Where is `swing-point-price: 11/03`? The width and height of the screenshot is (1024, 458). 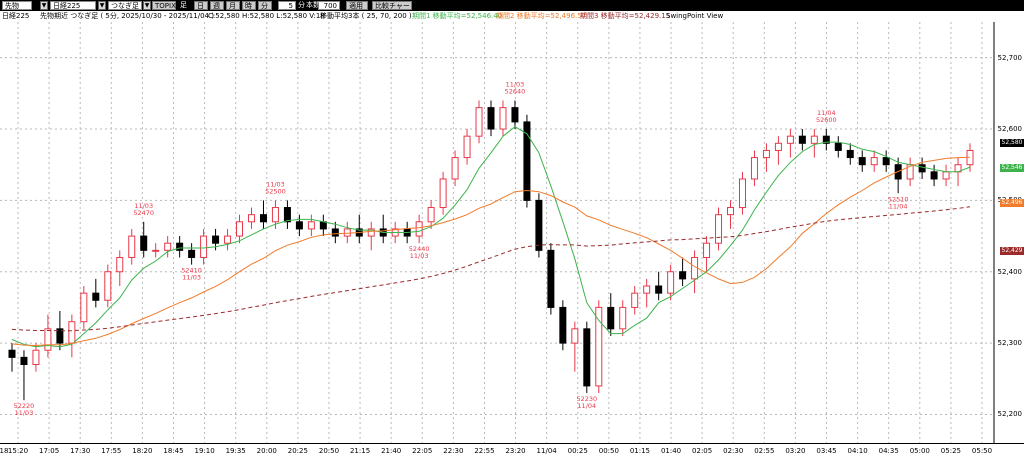
swing-point-price: 11/03 is located at coordinates (419, 256).